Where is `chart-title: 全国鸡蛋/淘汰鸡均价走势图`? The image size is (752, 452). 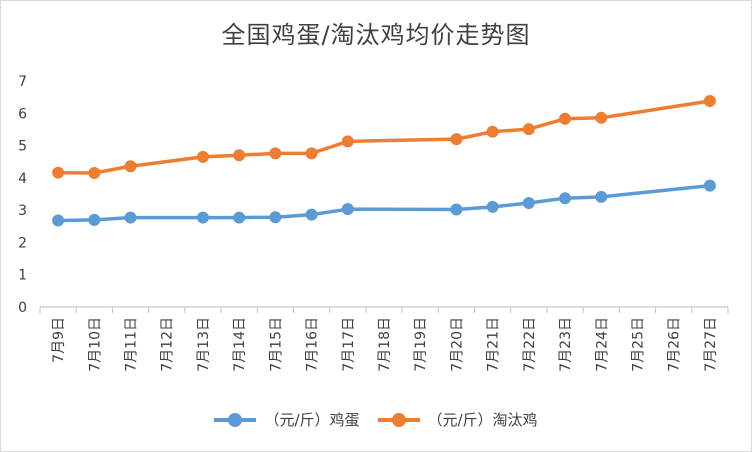
chart-title: 全国鸡蛋/淘汰鸡均价走势图 is located at coordinates (376, 35).